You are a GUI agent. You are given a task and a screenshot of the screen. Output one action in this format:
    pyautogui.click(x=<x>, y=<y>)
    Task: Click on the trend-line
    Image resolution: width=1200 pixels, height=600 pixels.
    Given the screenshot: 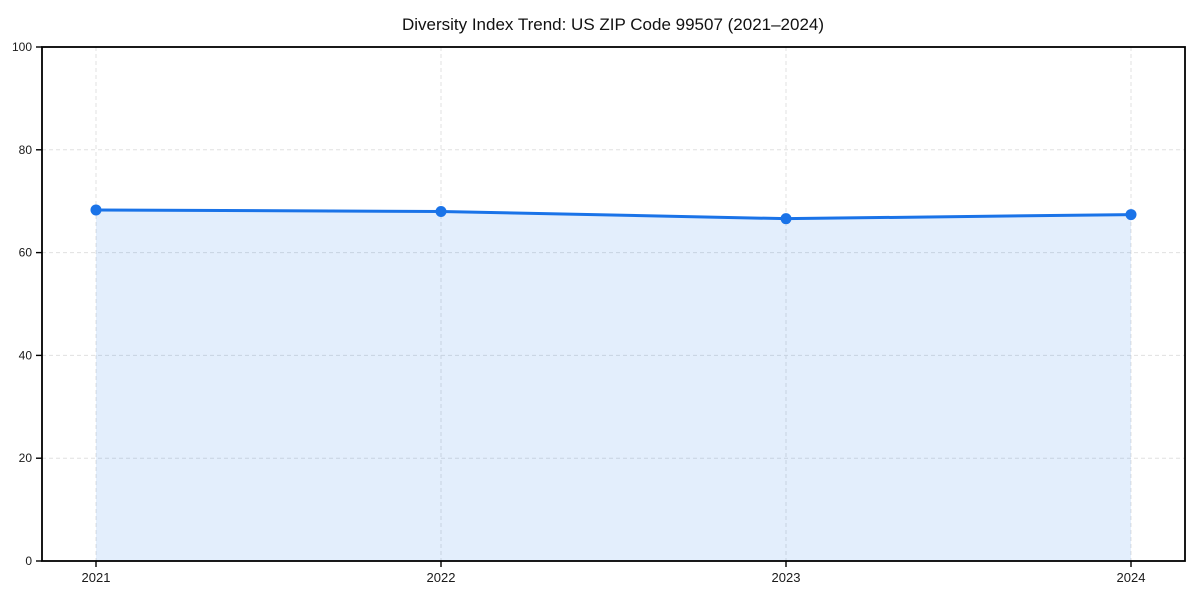 What is the action you would take?
    pyautogui.click(x=613, y=214)
    